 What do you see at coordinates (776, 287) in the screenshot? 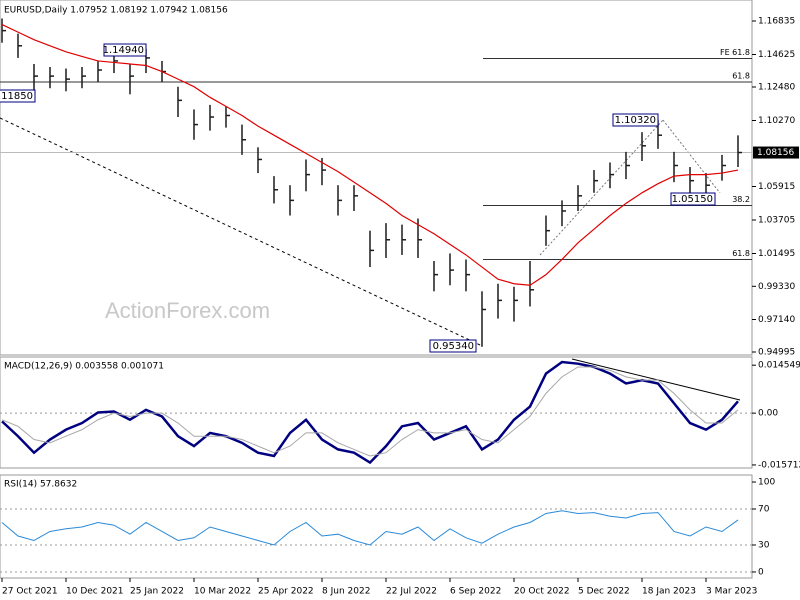
I see `y-tick-label: 0.99330` at bounding box center [776, 287].